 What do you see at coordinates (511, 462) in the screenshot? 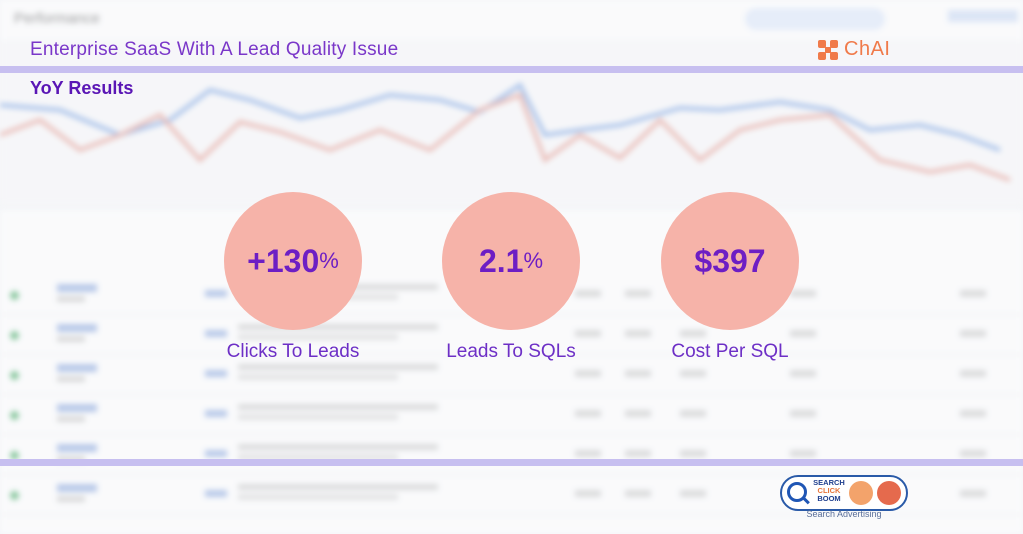
I see `bottom-accent-band` at bounding box center [511, 462].